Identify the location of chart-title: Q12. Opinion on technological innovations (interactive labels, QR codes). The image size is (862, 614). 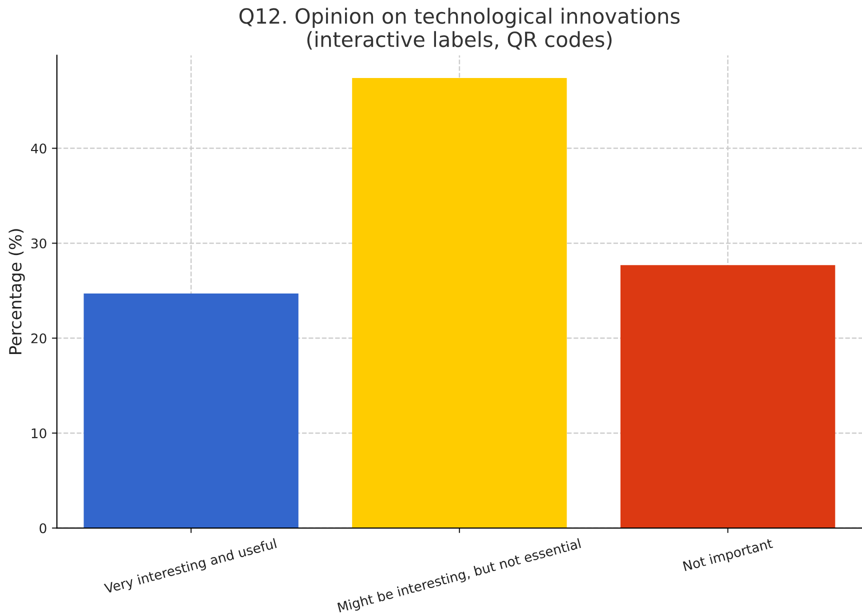
(459, 29).